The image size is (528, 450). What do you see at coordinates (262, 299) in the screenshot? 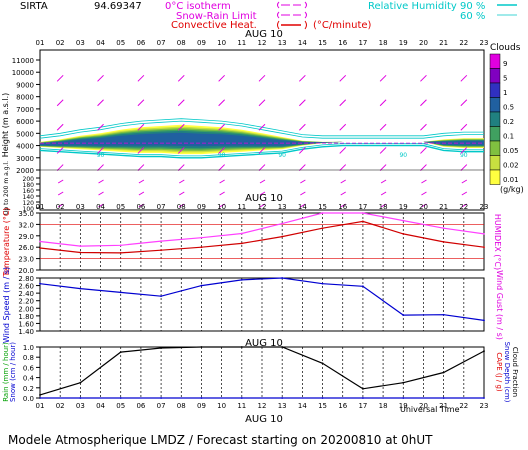
I see `wind-lines` at bounding box center [262, 299].